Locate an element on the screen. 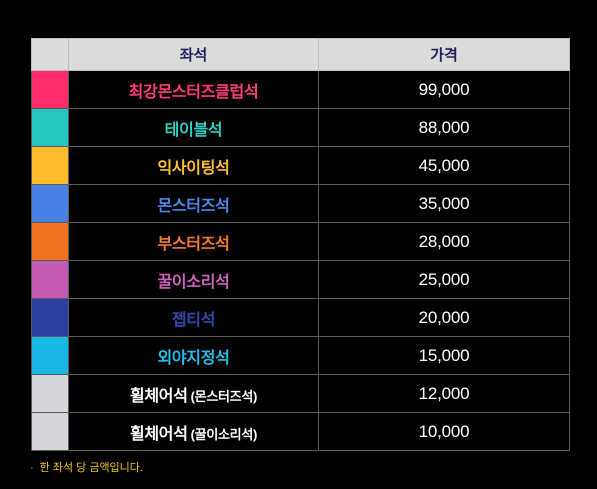  table-row: 최강몬스터즈클럽석 99,000 is located at coordinates (300, 89).